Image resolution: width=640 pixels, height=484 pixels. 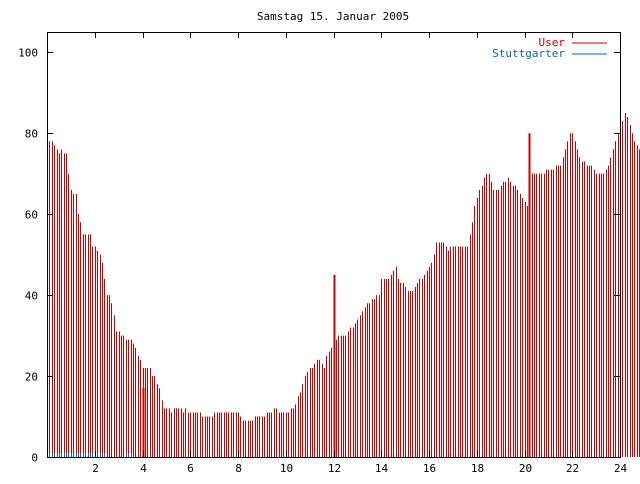 What do you see at coordinates (31, 215) in the screenshot?
I see `y-tick-label: 60` at bounding box center [31, 215].